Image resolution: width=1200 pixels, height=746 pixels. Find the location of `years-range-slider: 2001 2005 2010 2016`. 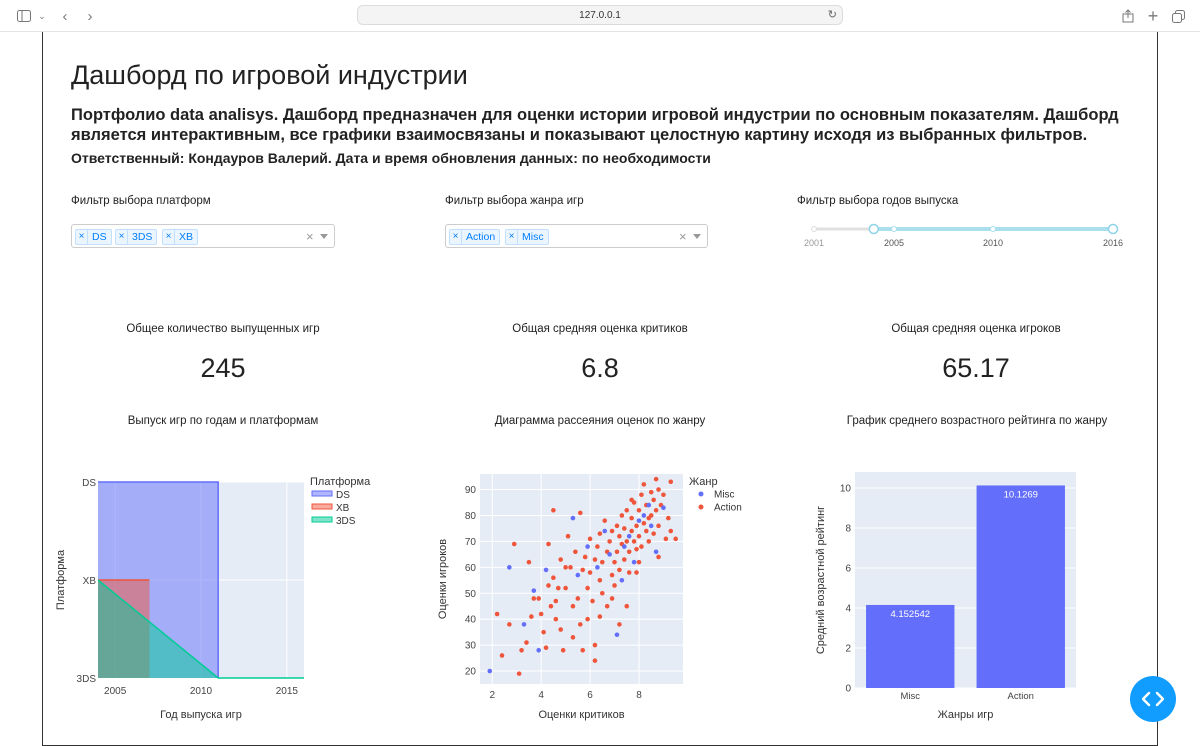

years-range-slider: 2001 2005 2010 2016 is located at coordinates (970, 235).